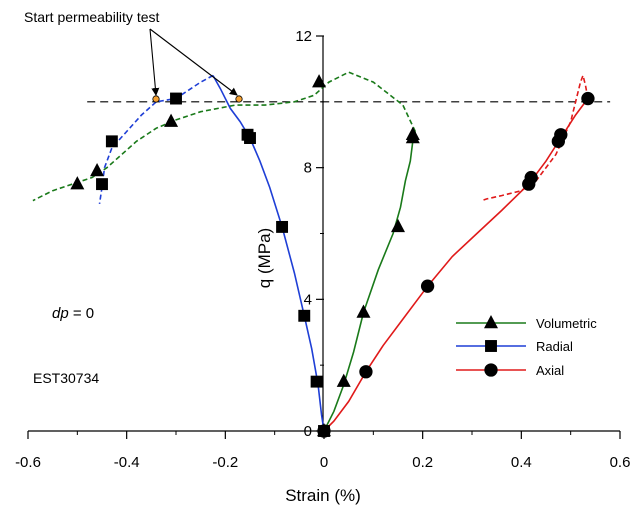  Describe the element at coordinates (91, 17) in the screenshot. I see `callout-text: Start permeability test` at that location.